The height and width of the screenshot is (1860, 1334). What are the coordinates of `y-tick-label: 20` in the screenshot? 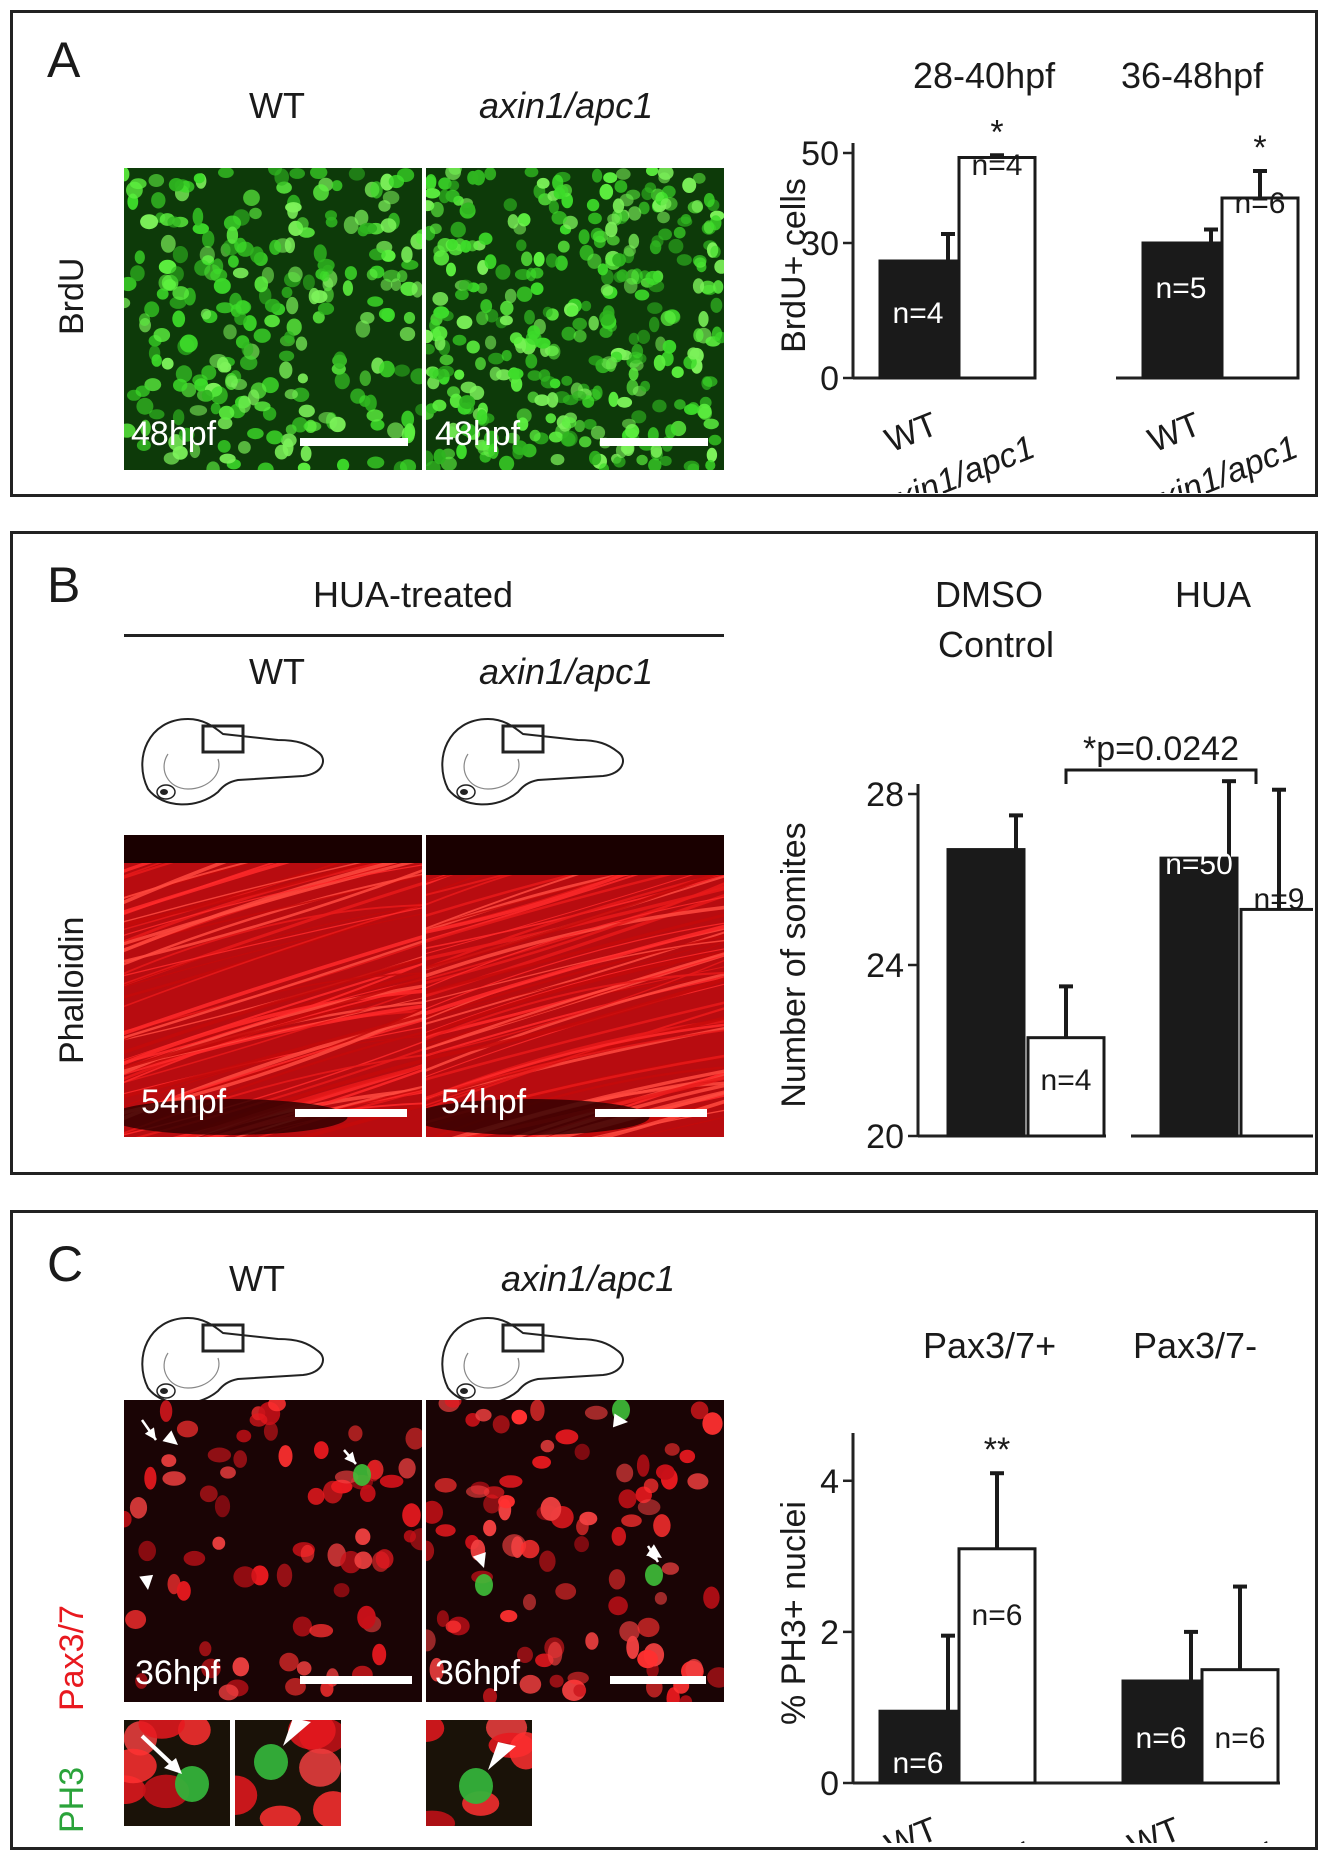 It's located at (885, 1137).